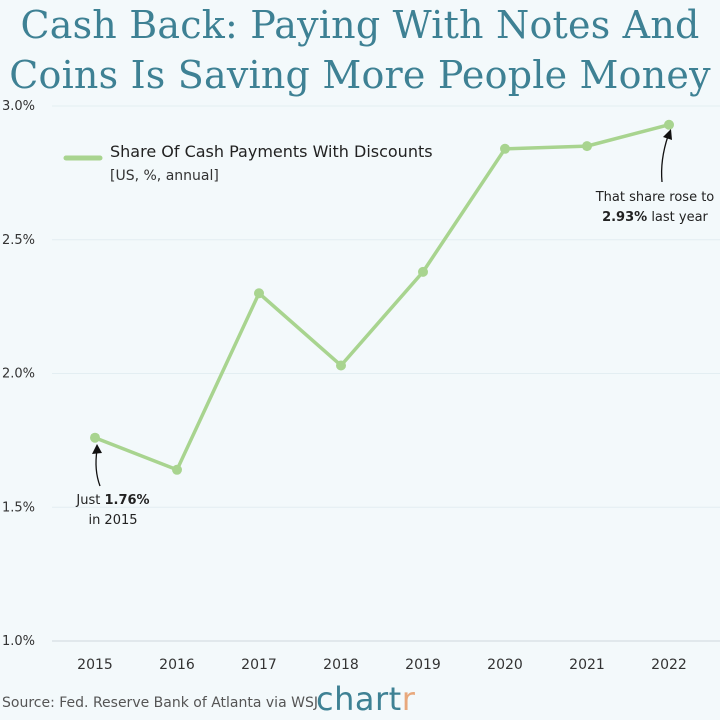 The width and height of the screenshot is (720, 720). Describe the element at coordinates (667, 134) in the screenshot. I see `annotation-2022-arrowhead` at that location.